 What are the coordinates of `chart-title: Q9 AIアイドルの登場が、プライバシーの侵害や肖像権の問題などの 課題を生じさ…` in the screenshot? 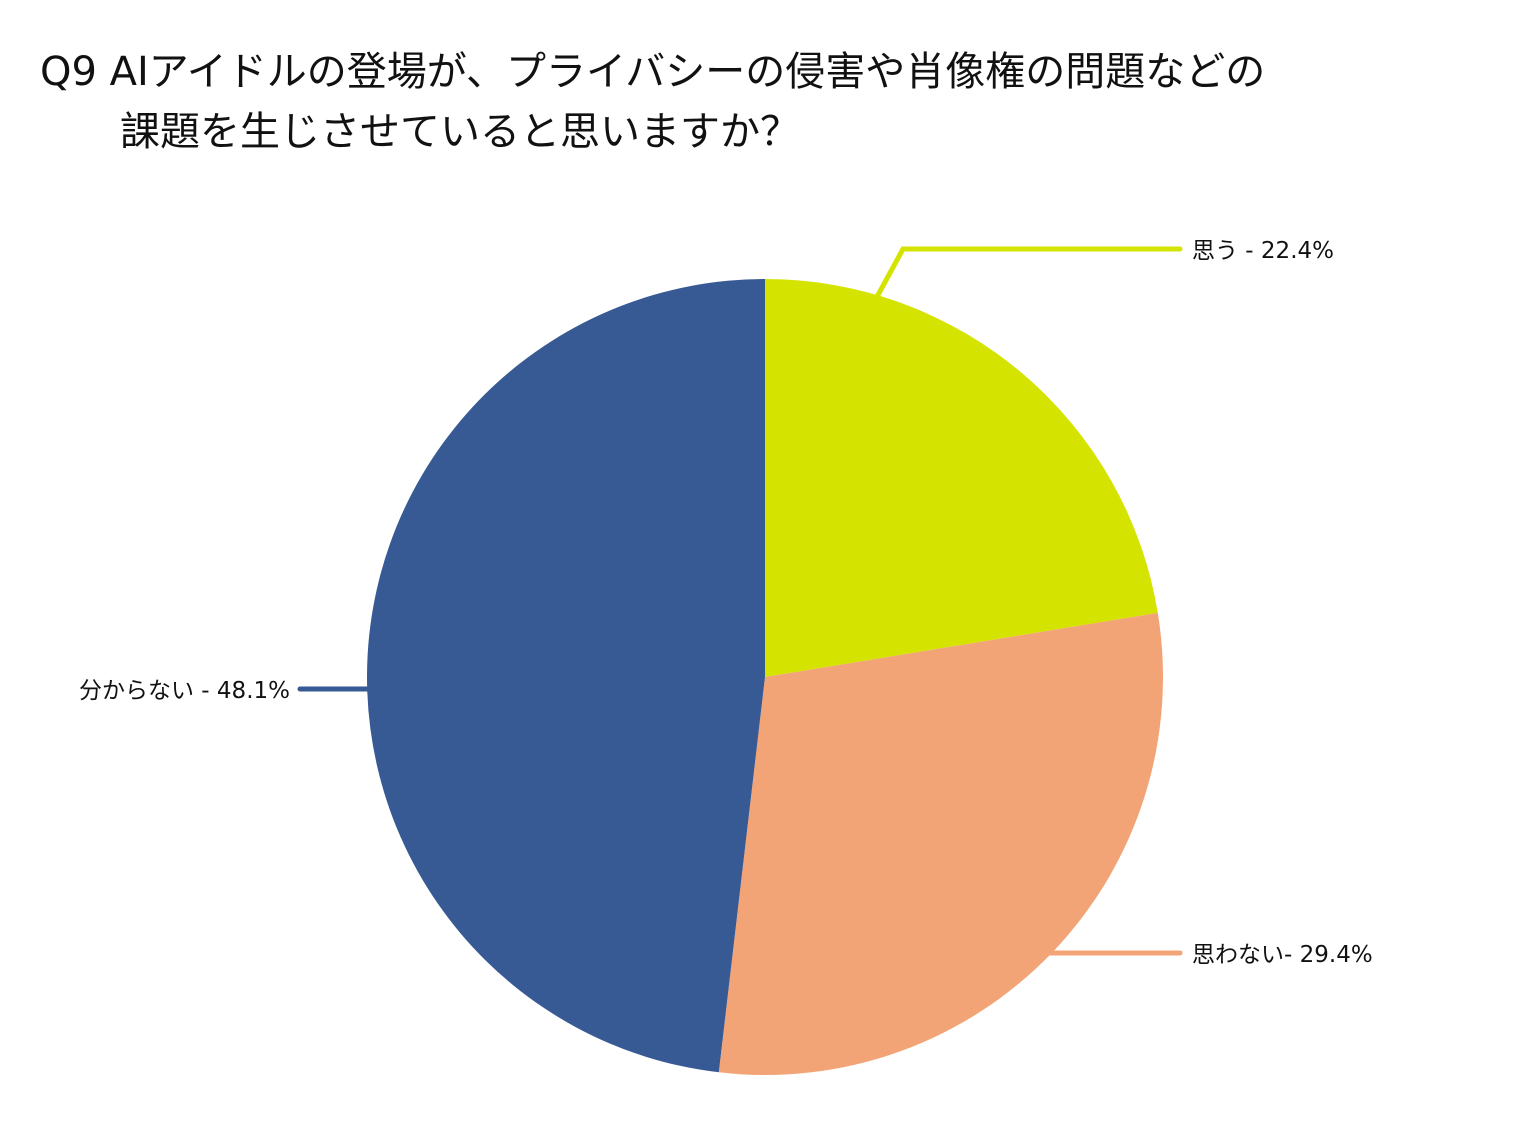 It's located at (652, 102).